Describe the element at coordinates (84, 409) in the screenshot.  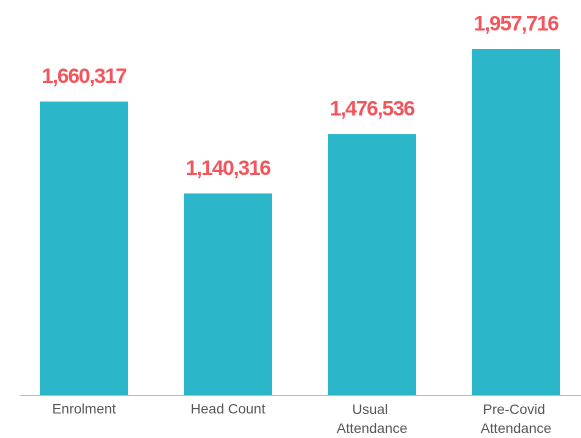
I see `x-tick-label: Enrolment` at that location.